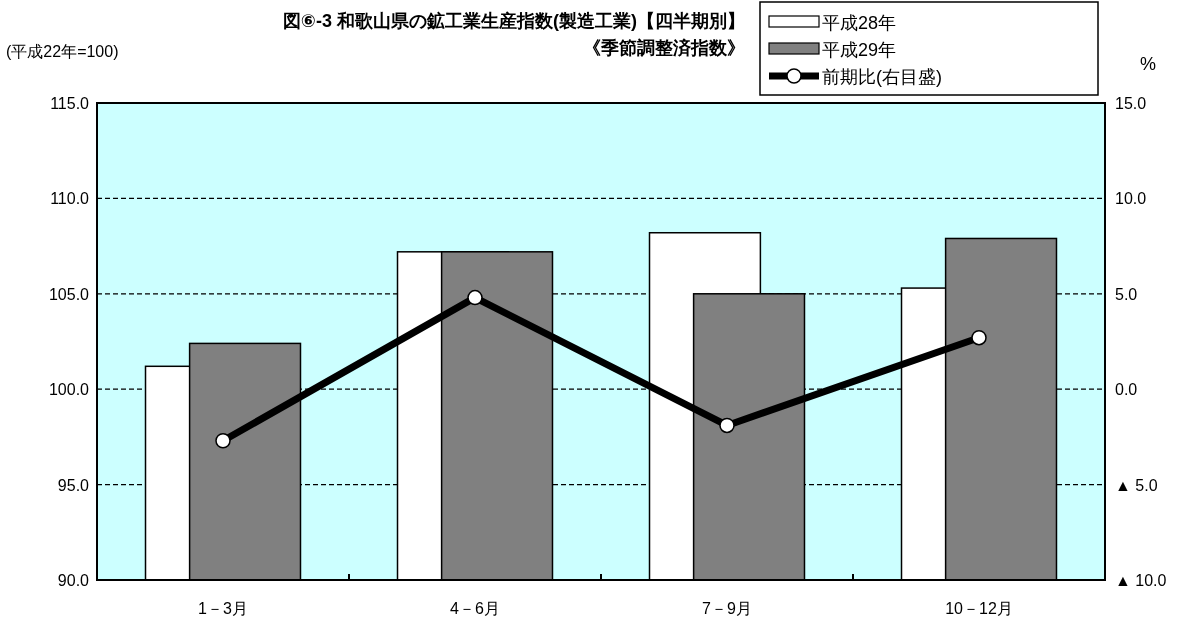 Image resolution: width=1203 pixels, height=620 pixels. What do you see at coordinates (1141, 580) in the screenshot?
I see `y2-tick-label: ▲ 10.0` at bounding box center [1141, 580].